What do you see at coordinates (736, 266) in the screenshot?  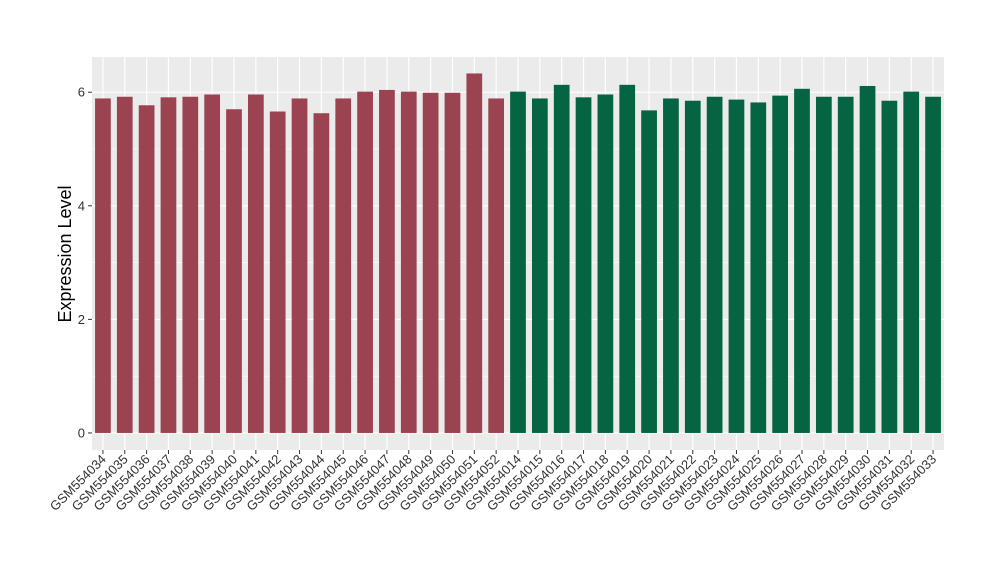 I see `bar-GSM554024` at bounding box center [736, 266].